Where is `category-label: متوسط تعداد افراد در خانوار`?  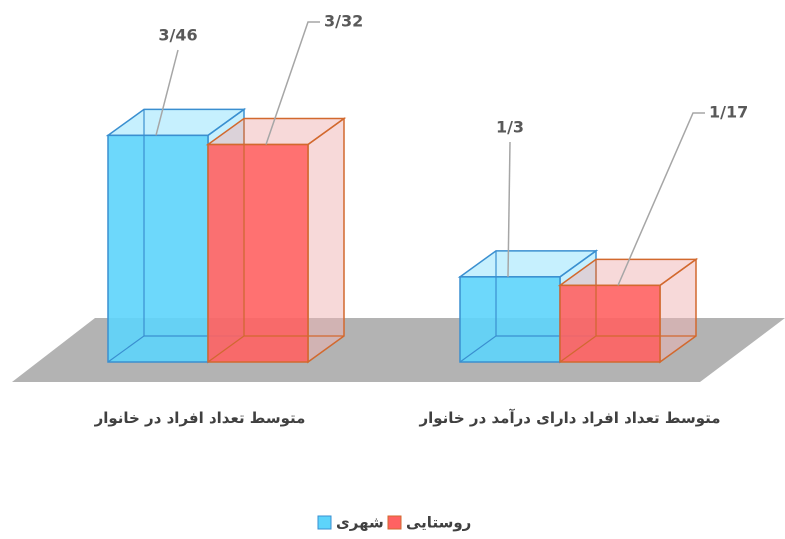
category-label: متوسط تعداد افراد در خانوار is located at coordinates (200, 418).